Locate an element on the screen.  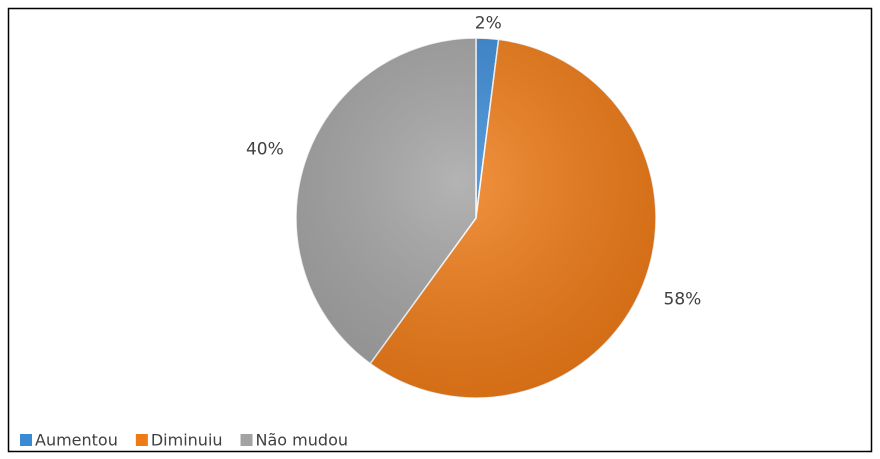
data-label: 40% is located at coordinates (265, 149).